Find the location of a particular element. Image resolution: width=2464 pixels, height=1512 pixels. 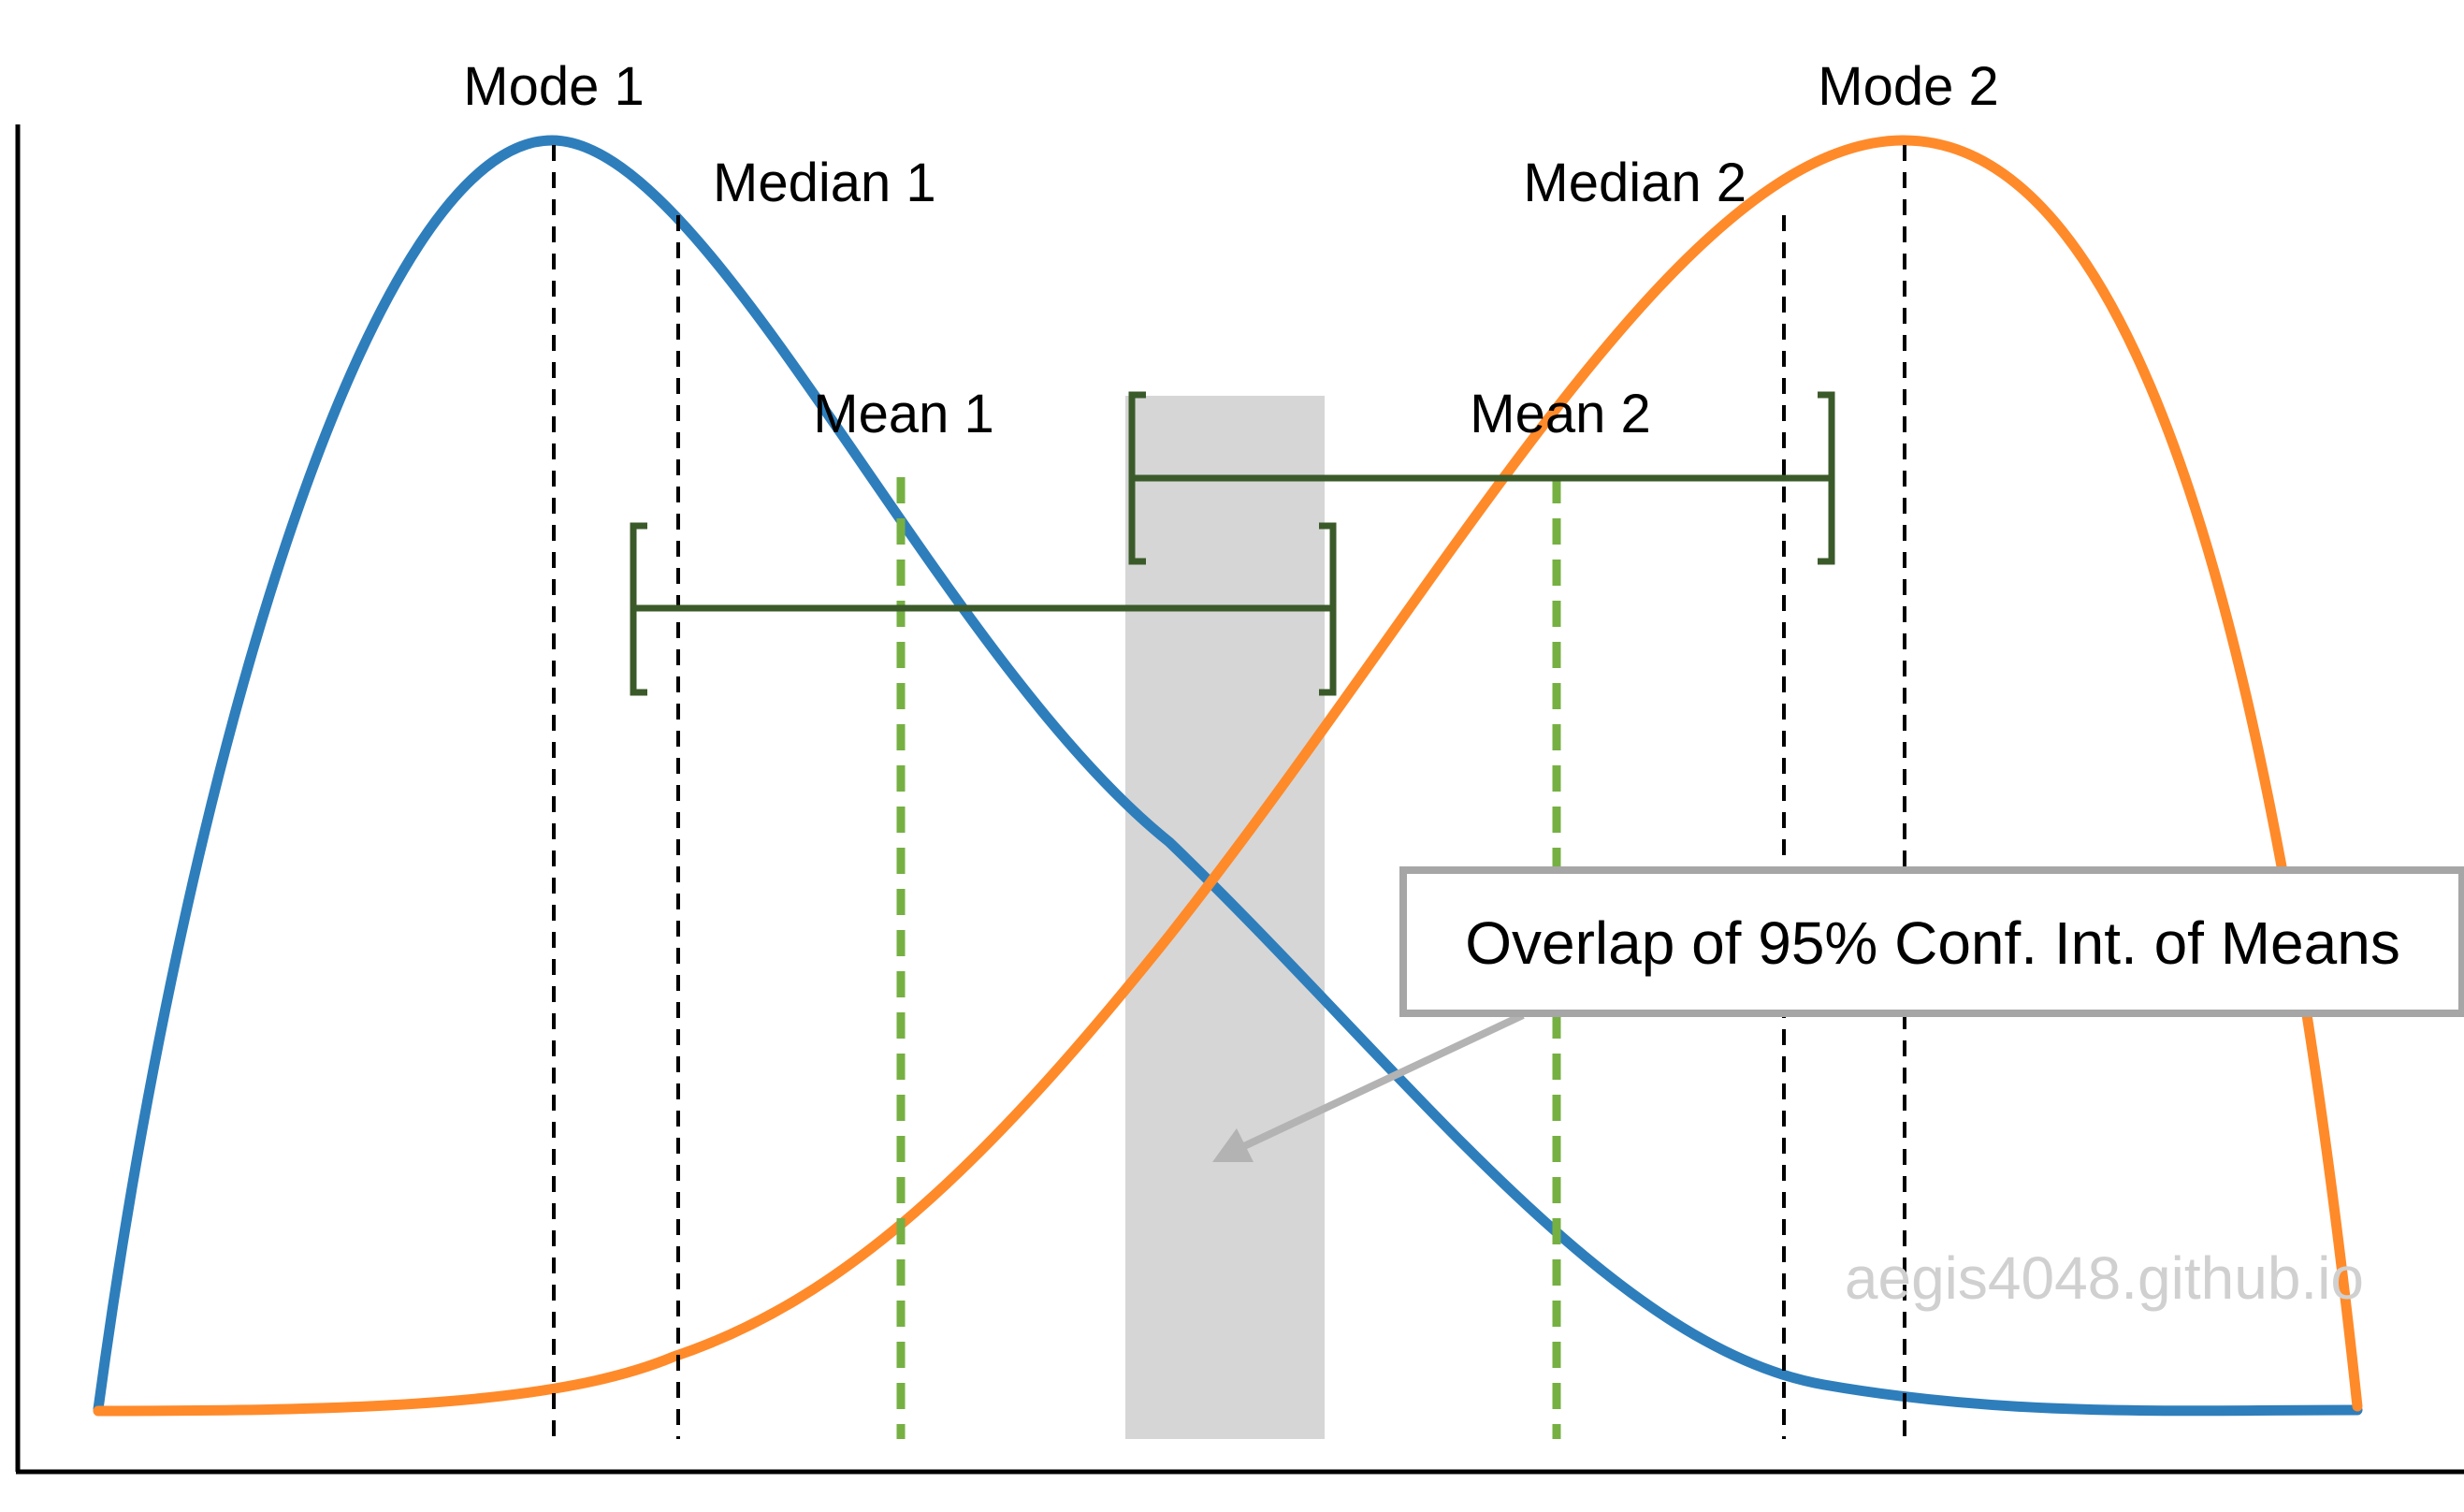

mode-2-label: Mode 2 is located at coordinates (1908, 87).